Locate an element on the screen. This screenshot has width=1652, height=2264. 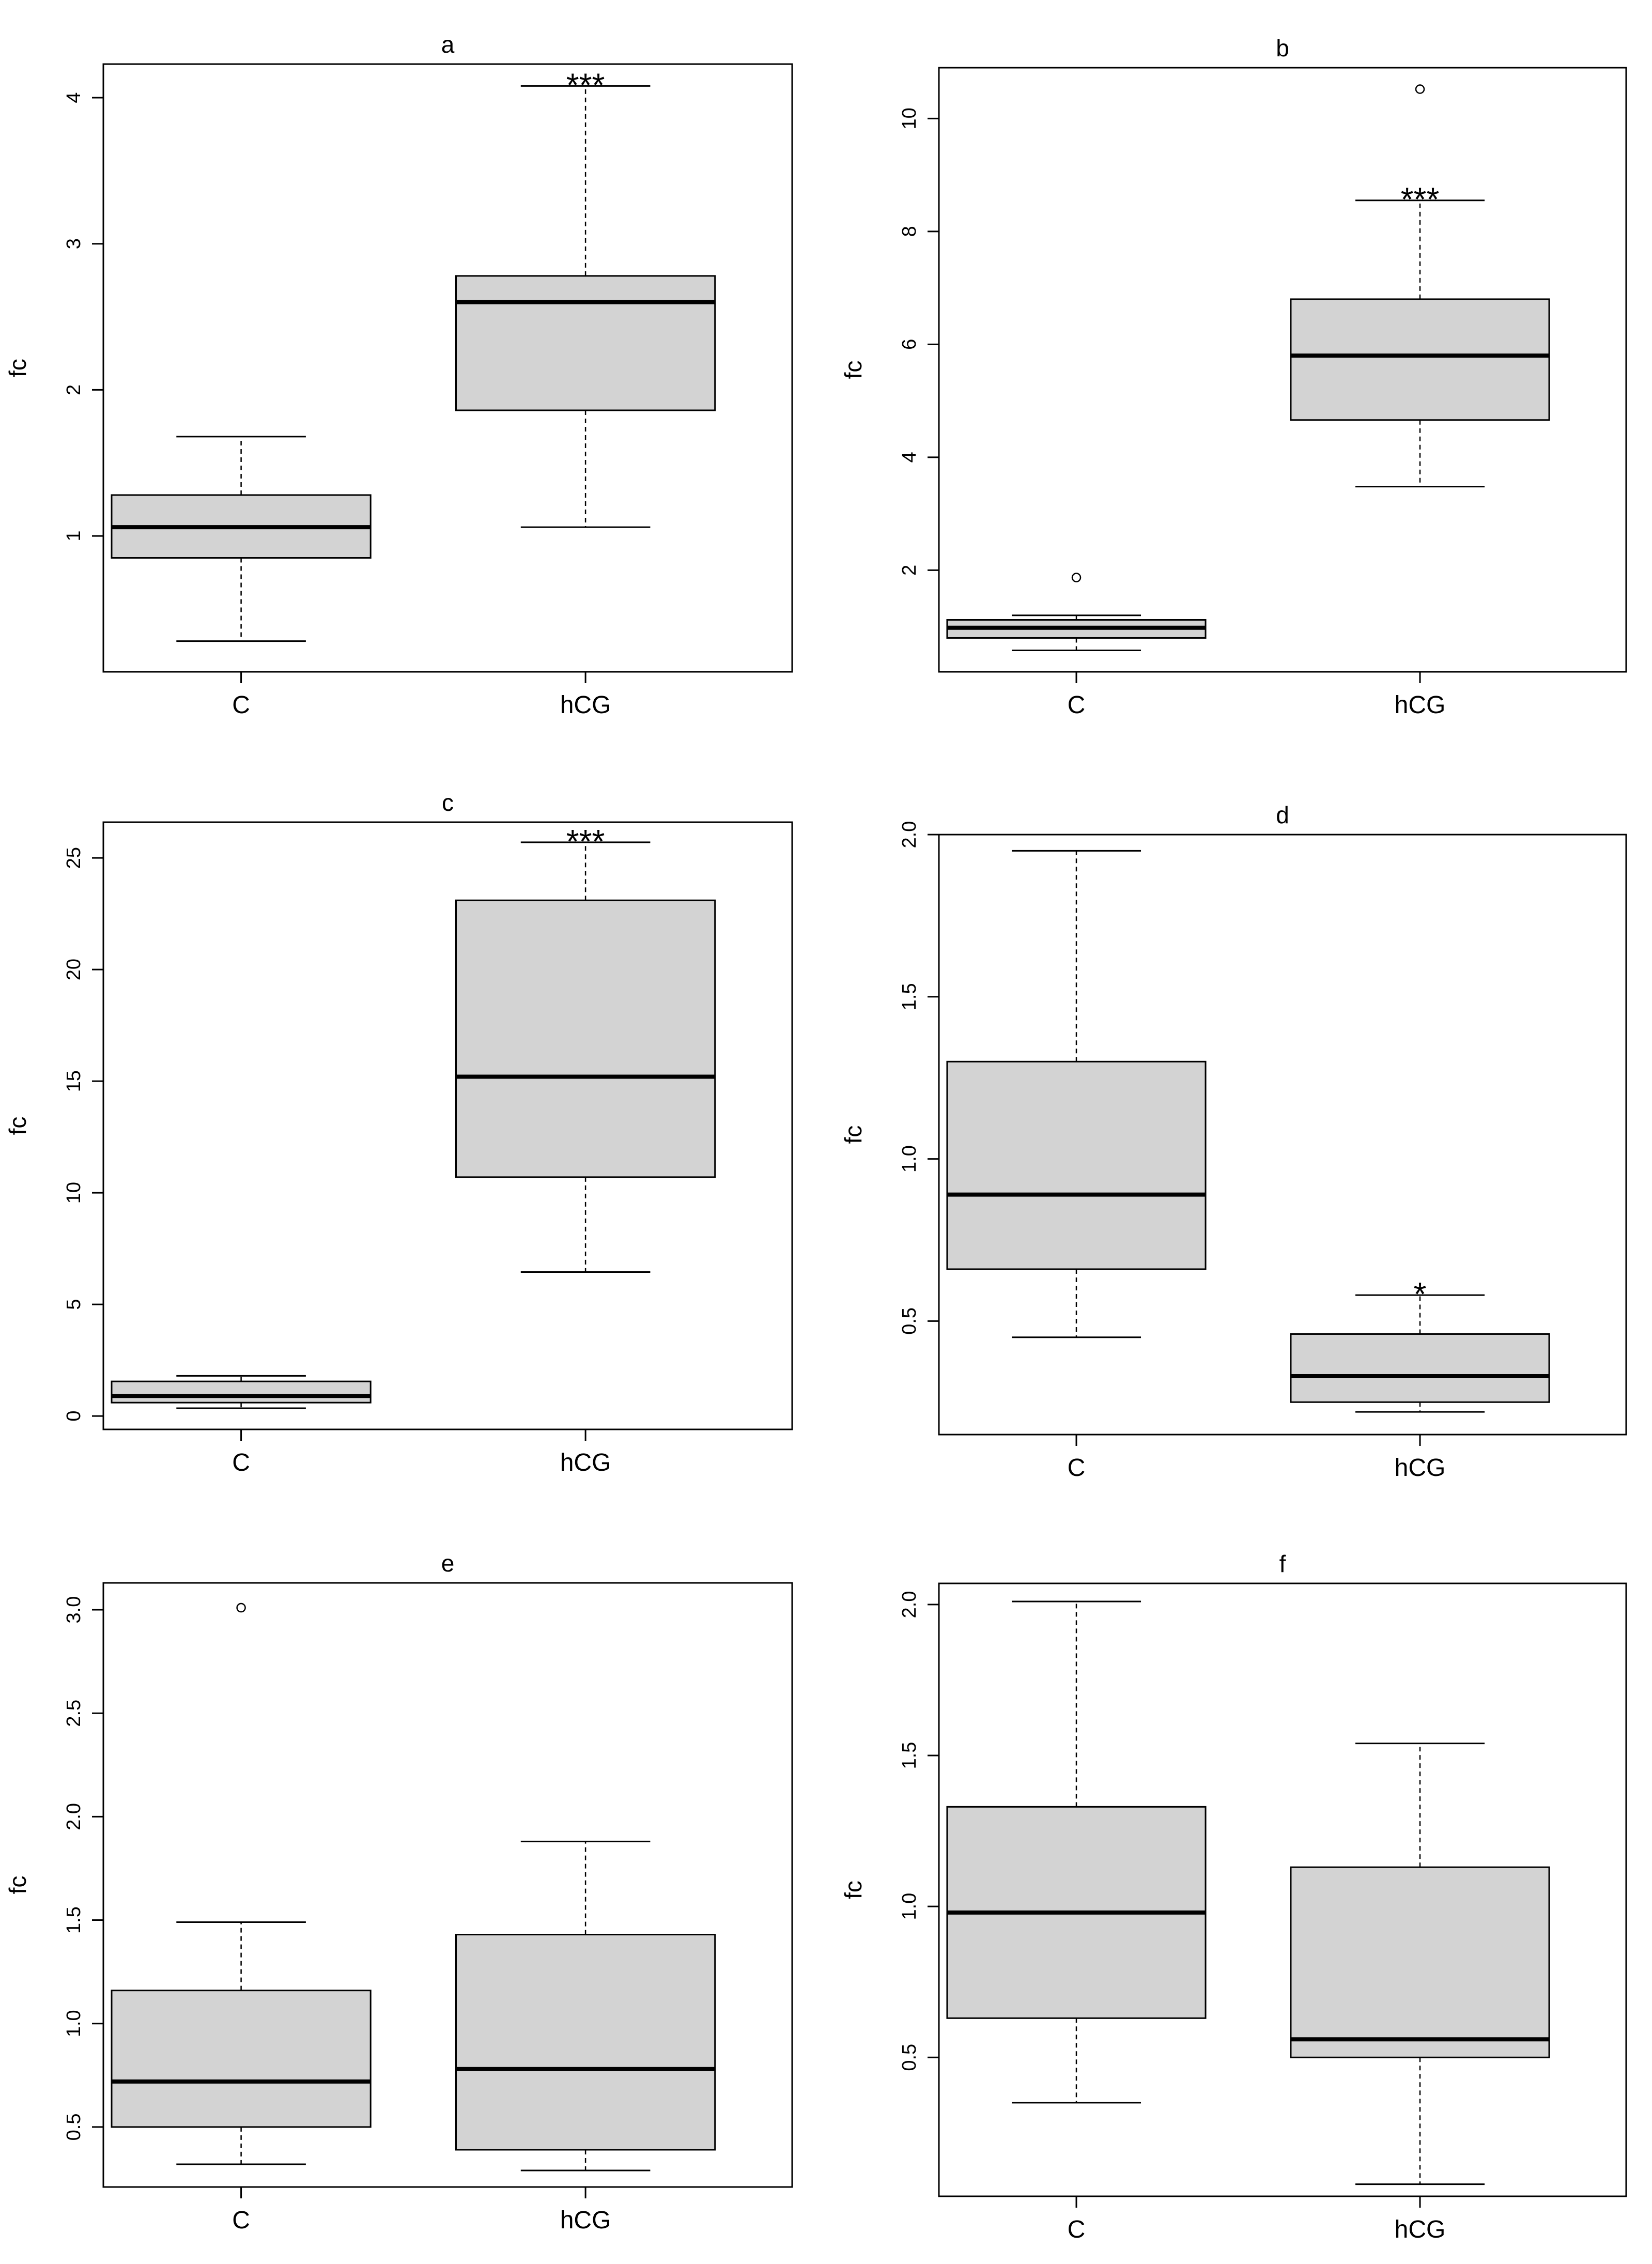
y-tick-label: 5 is located at coordinates (74, 1304).